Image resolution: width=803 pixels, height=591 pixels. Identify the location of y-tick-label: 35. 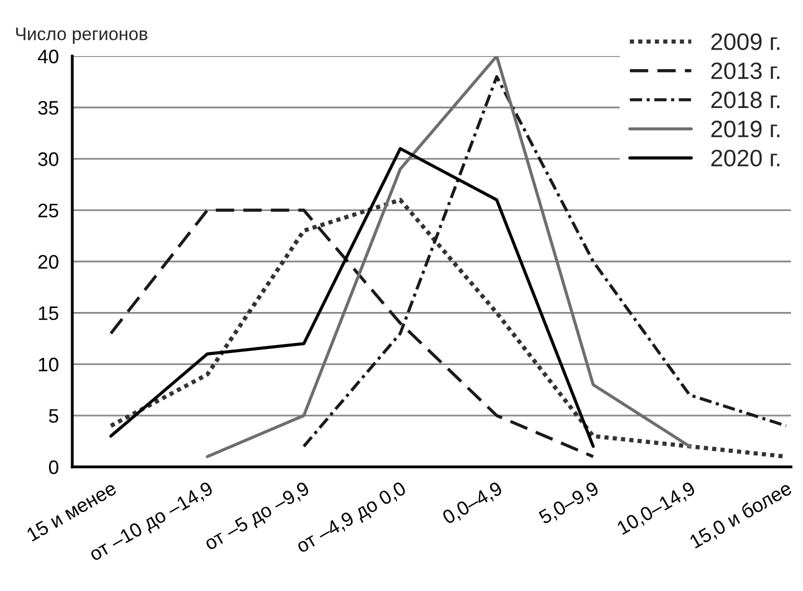
(48, 107).